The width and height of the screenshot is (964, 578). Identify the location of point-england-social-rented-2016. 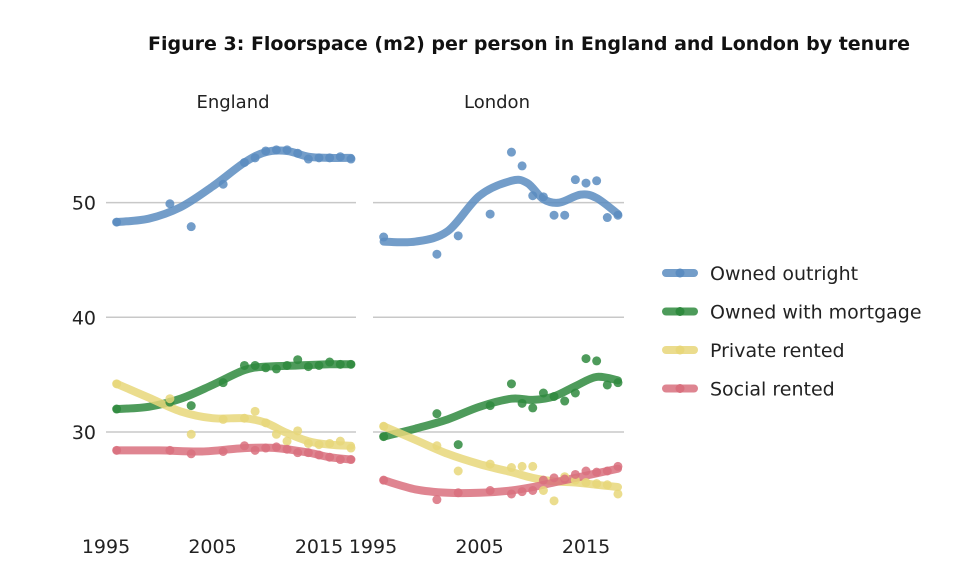
(330, 457).